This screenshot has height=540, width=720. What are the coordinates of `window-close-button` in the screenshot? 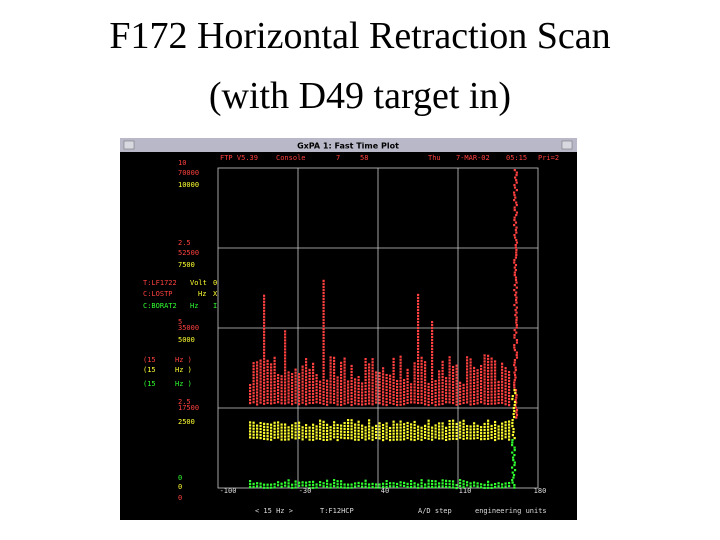 It's located at (567, 145).